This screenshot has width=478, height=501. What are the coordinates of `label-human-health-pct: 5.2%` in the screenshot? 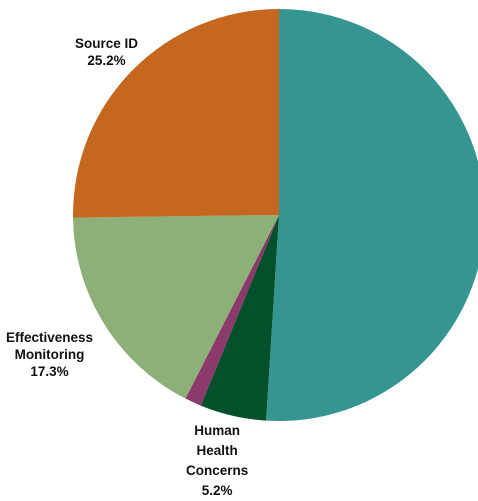 It's located at (217, 490).